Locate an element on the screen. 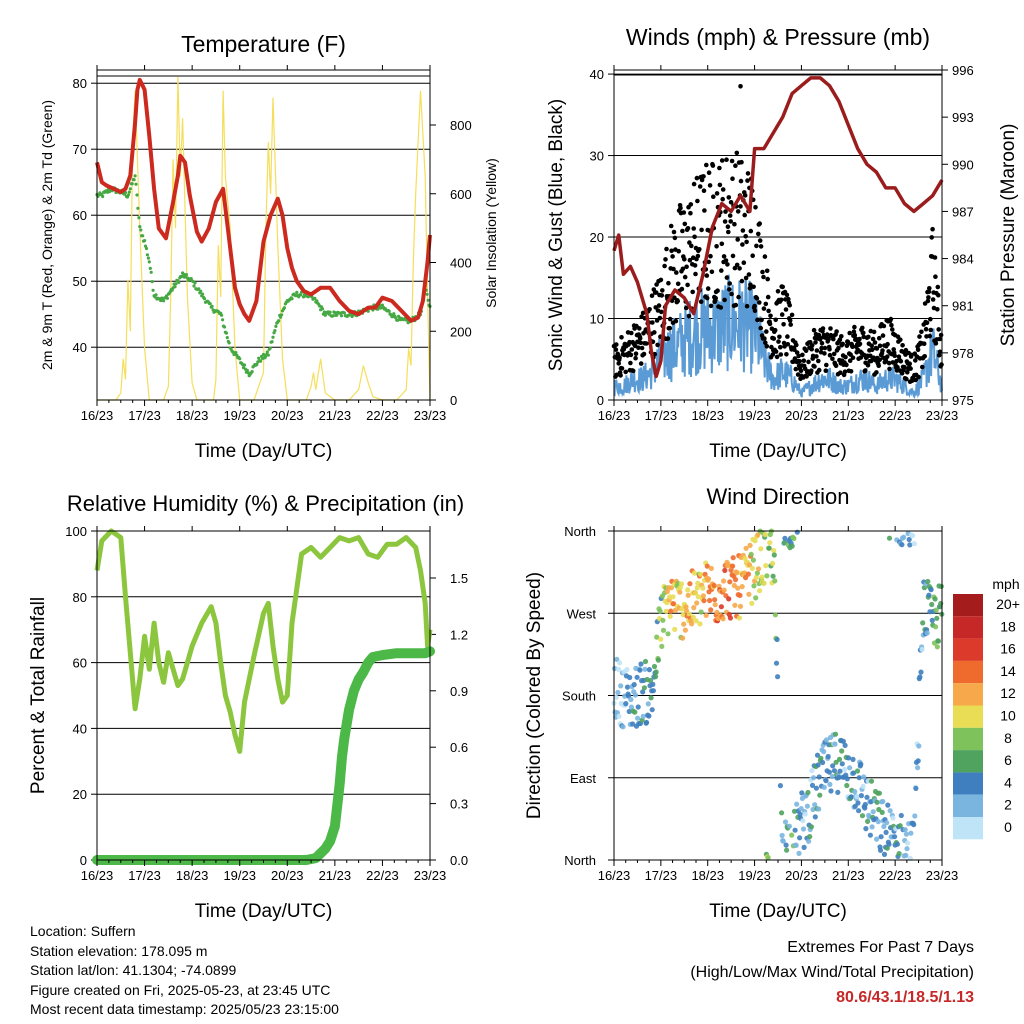  series-gust is located at coordinates (777, 234).